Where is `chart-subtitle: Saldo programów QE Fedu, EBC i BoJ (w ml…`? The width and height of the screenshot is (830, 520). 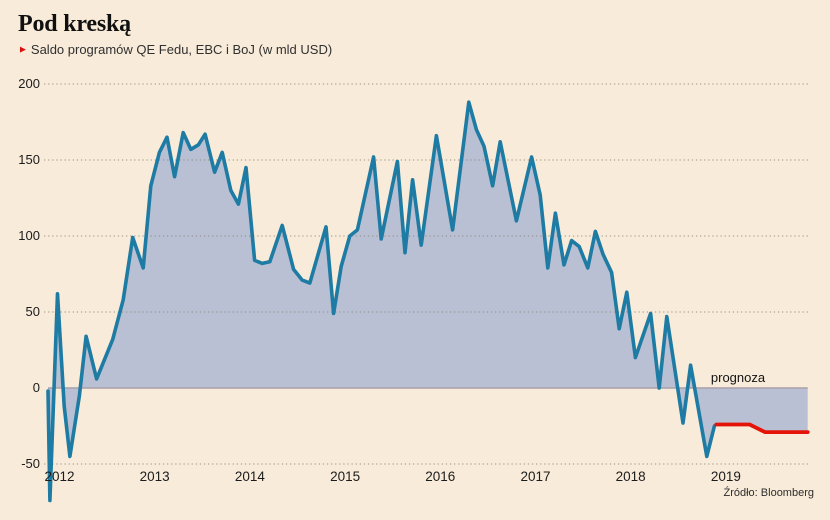 chart-subtitle: Saldo programów QE Fedu, EBC i BoJ (w ml… is located at coordinates (181, 49).